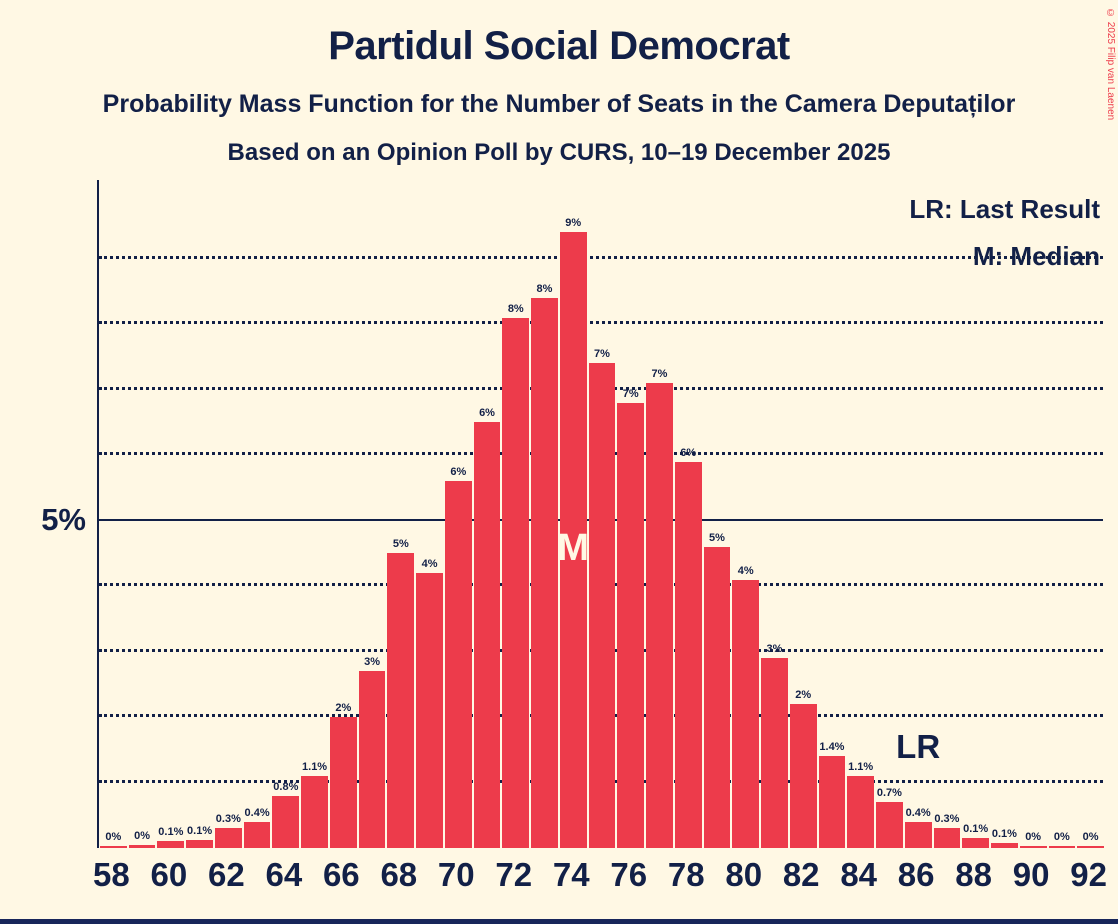 This screenshot has width=1118, height=924. Describe the element at coordinates (559, 46) in the screenshot. I see `chart-title: Partidul Social Democrat` at that location.